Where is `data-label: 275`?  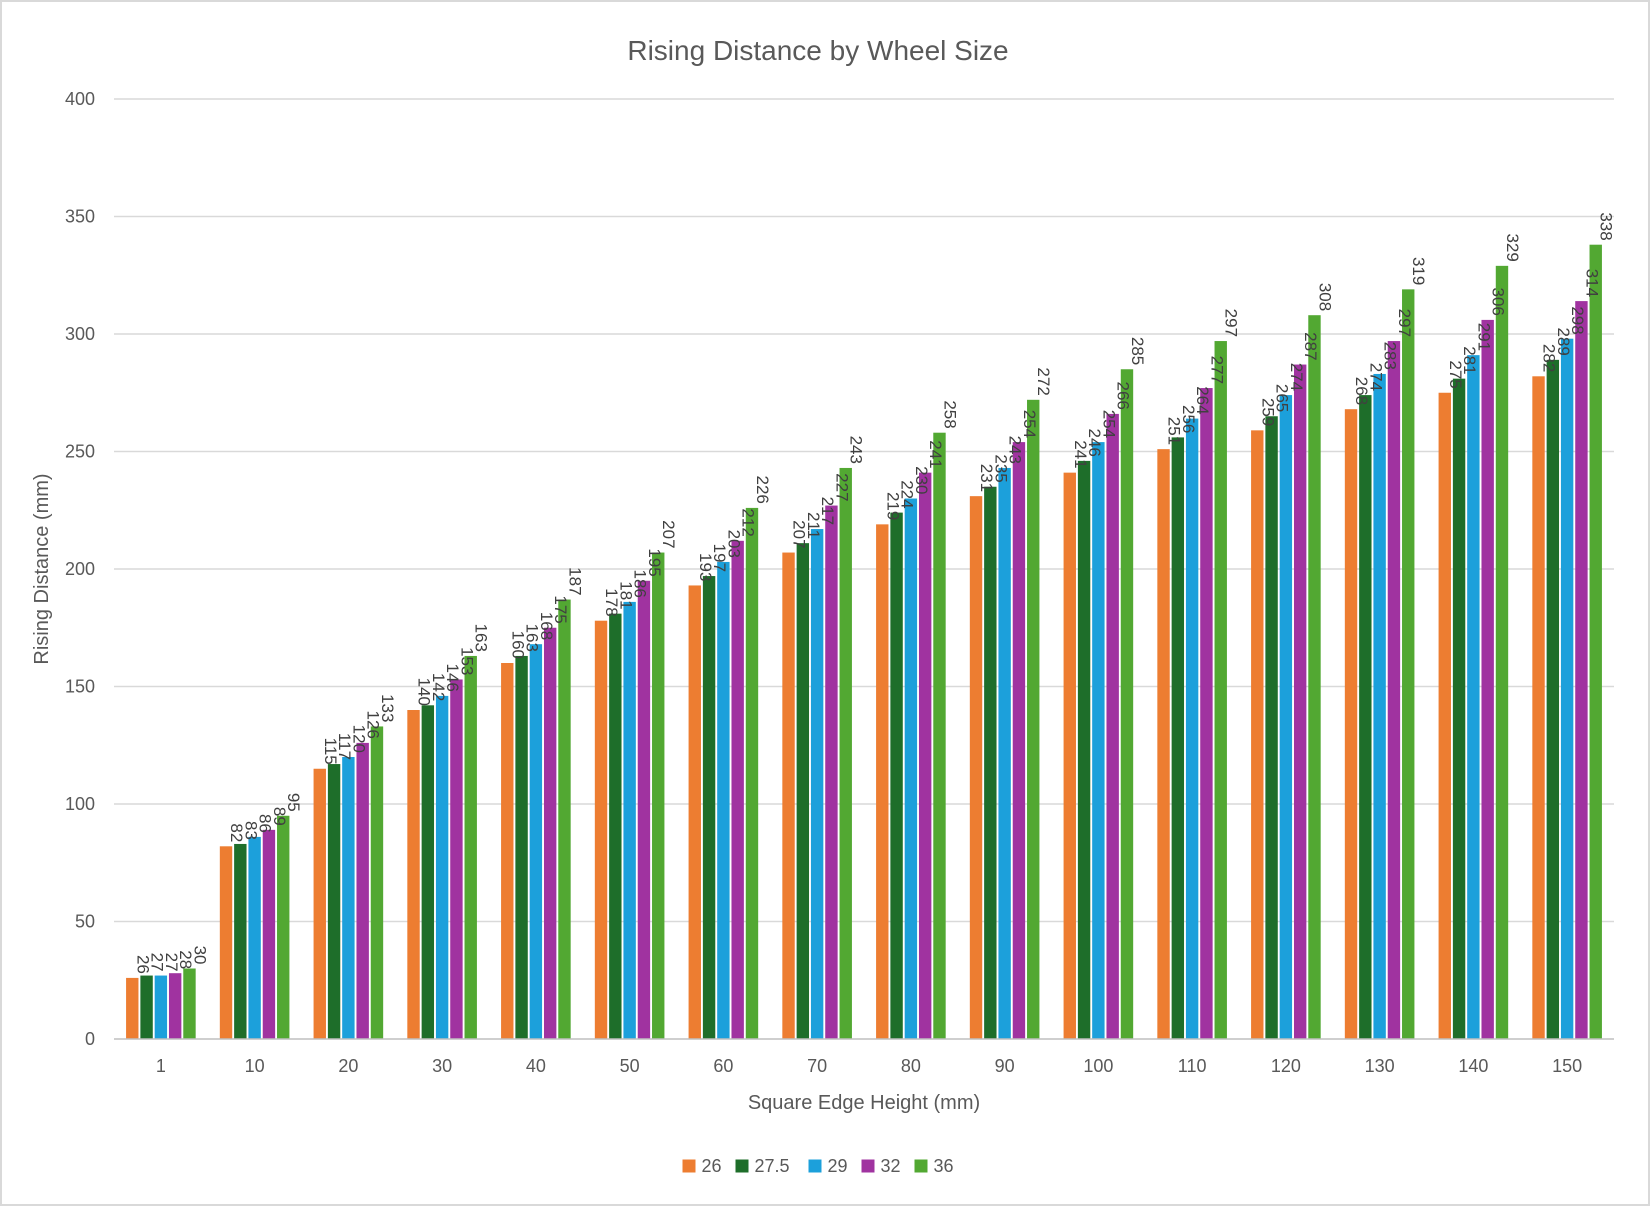 data-label: 275 is located at coordinates (1455, 374).